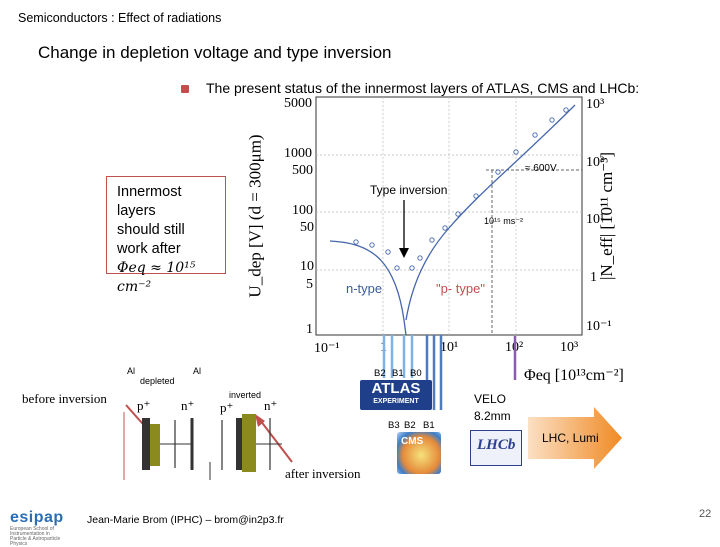 The width and height of the screenshot is (720, 547). I want to click on callout-formula: Φeq ≈ 10¹⁵ cm⁻², so click(156, 277).